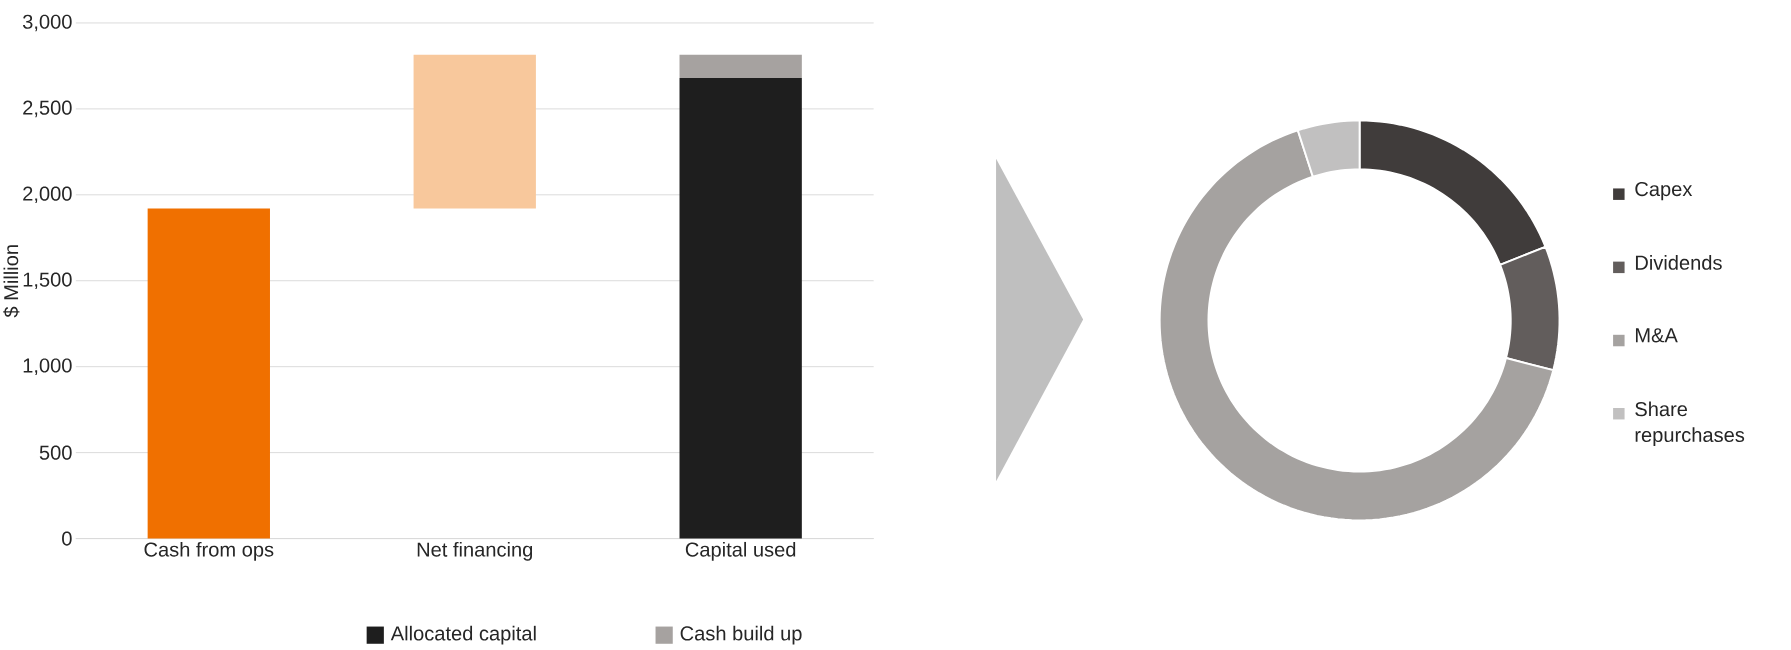 This screenshot has width=1791, height=650. I want to click on x-tick-label: Capital used, so click(740, 551).